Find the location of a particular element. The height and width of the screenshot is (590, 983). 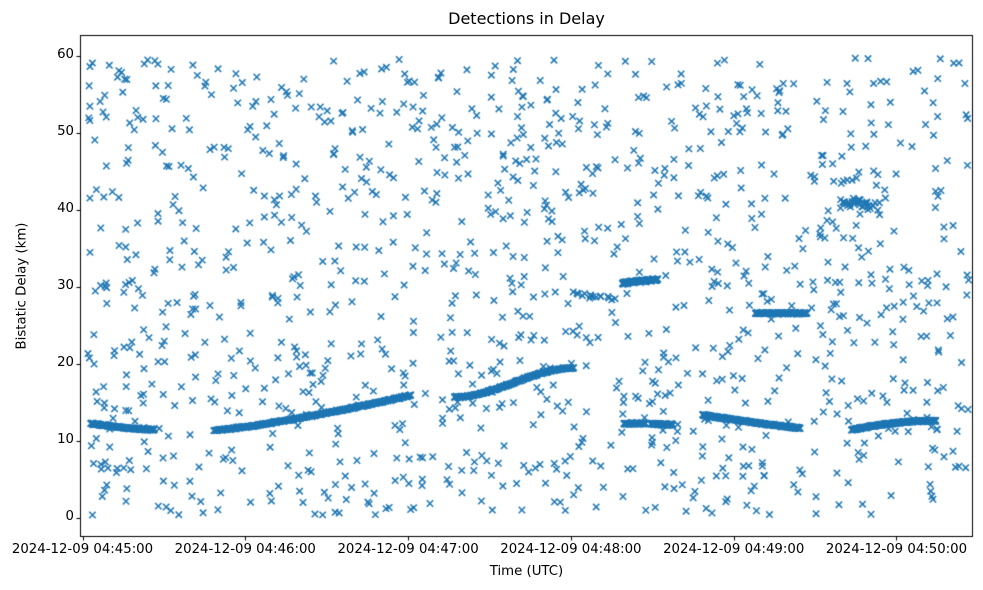

x-tick-label: 2024-12-09 04:50:00 is located at coordinates (896, 549).